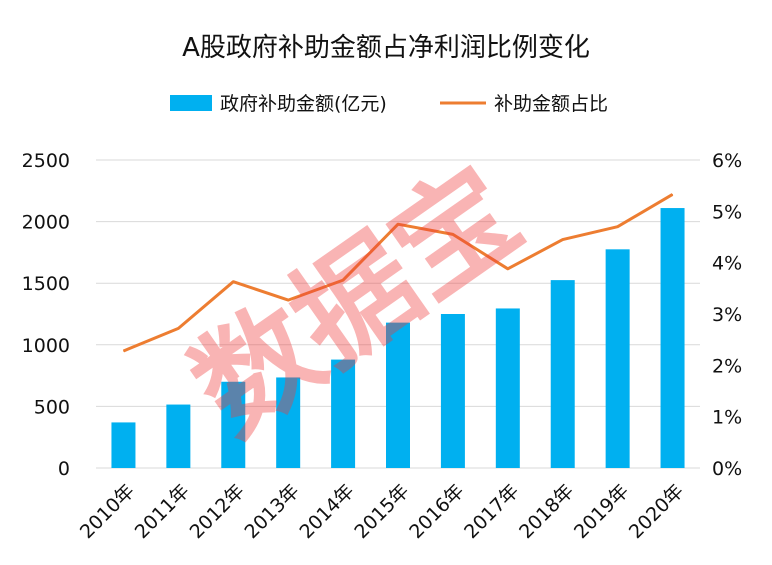 The width and height of the screenshot is (772, 565). Describe the element at coordinates (436, 511) in the screenshot. I see `x-tick-label: 2016年` at that location.